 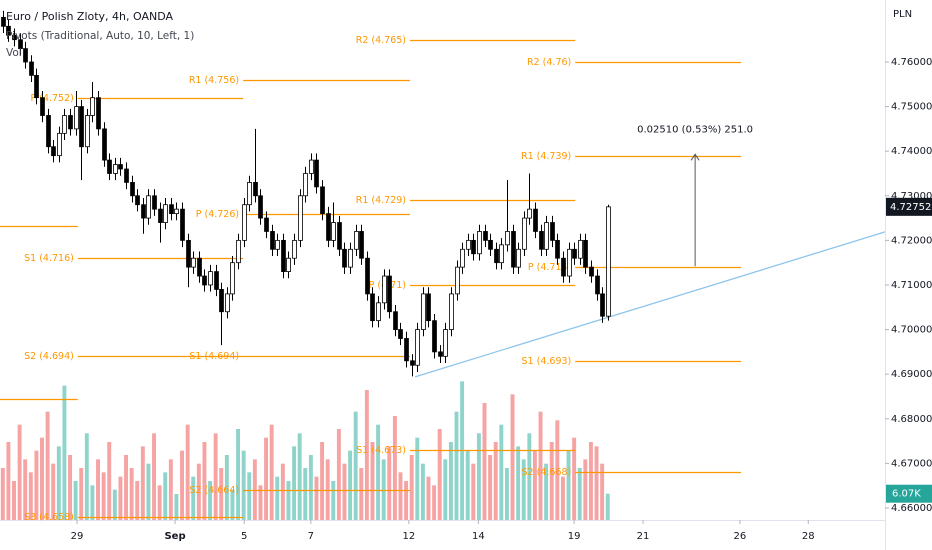 I want to click on pivot-label: S3 (4.658), so click(x=49, y=517).